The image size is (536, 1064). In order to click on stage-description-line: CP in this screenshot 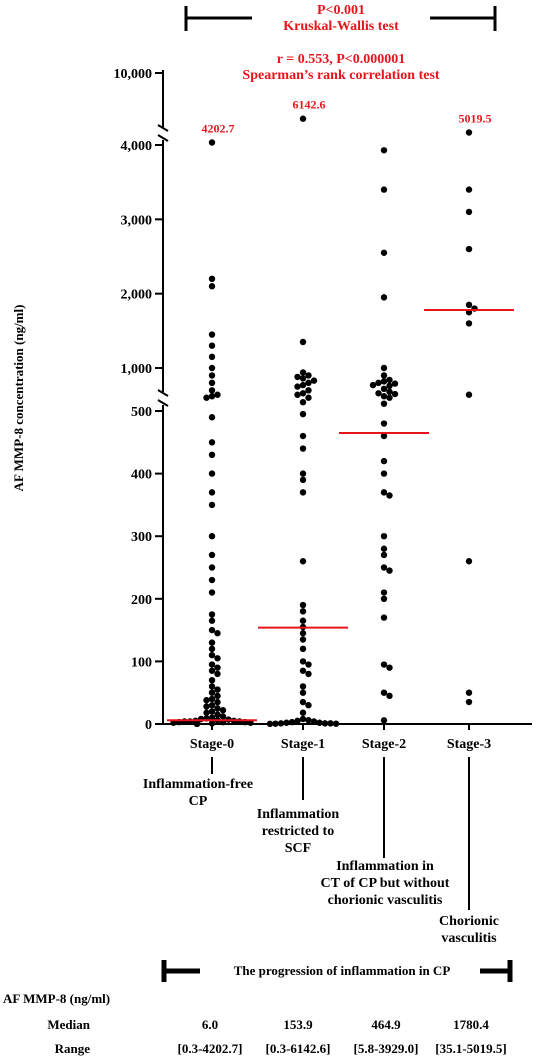, I will do `click(198, 801)`.